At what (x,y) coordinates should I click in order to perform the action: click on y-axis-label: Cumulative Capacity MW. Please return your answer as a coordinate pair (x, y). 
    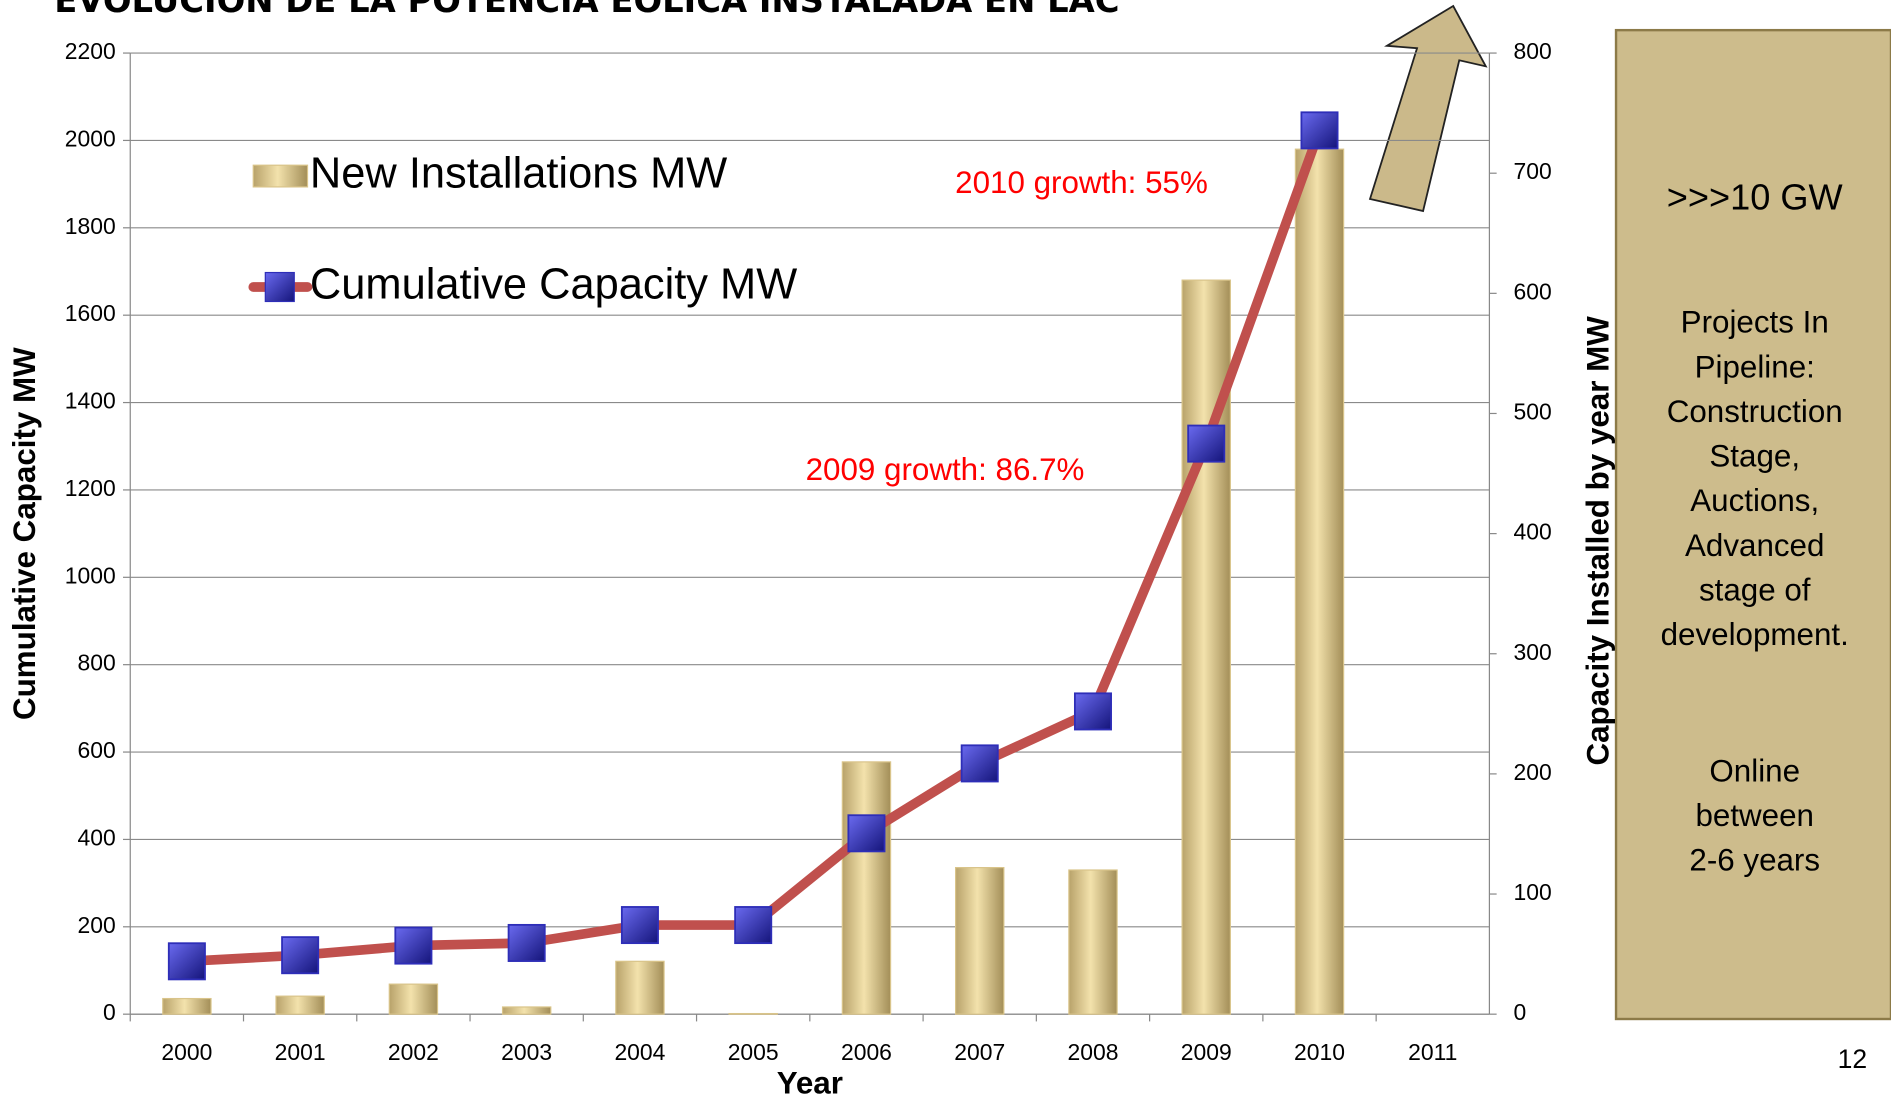
    Looking at the image, I should click on (24, 533).